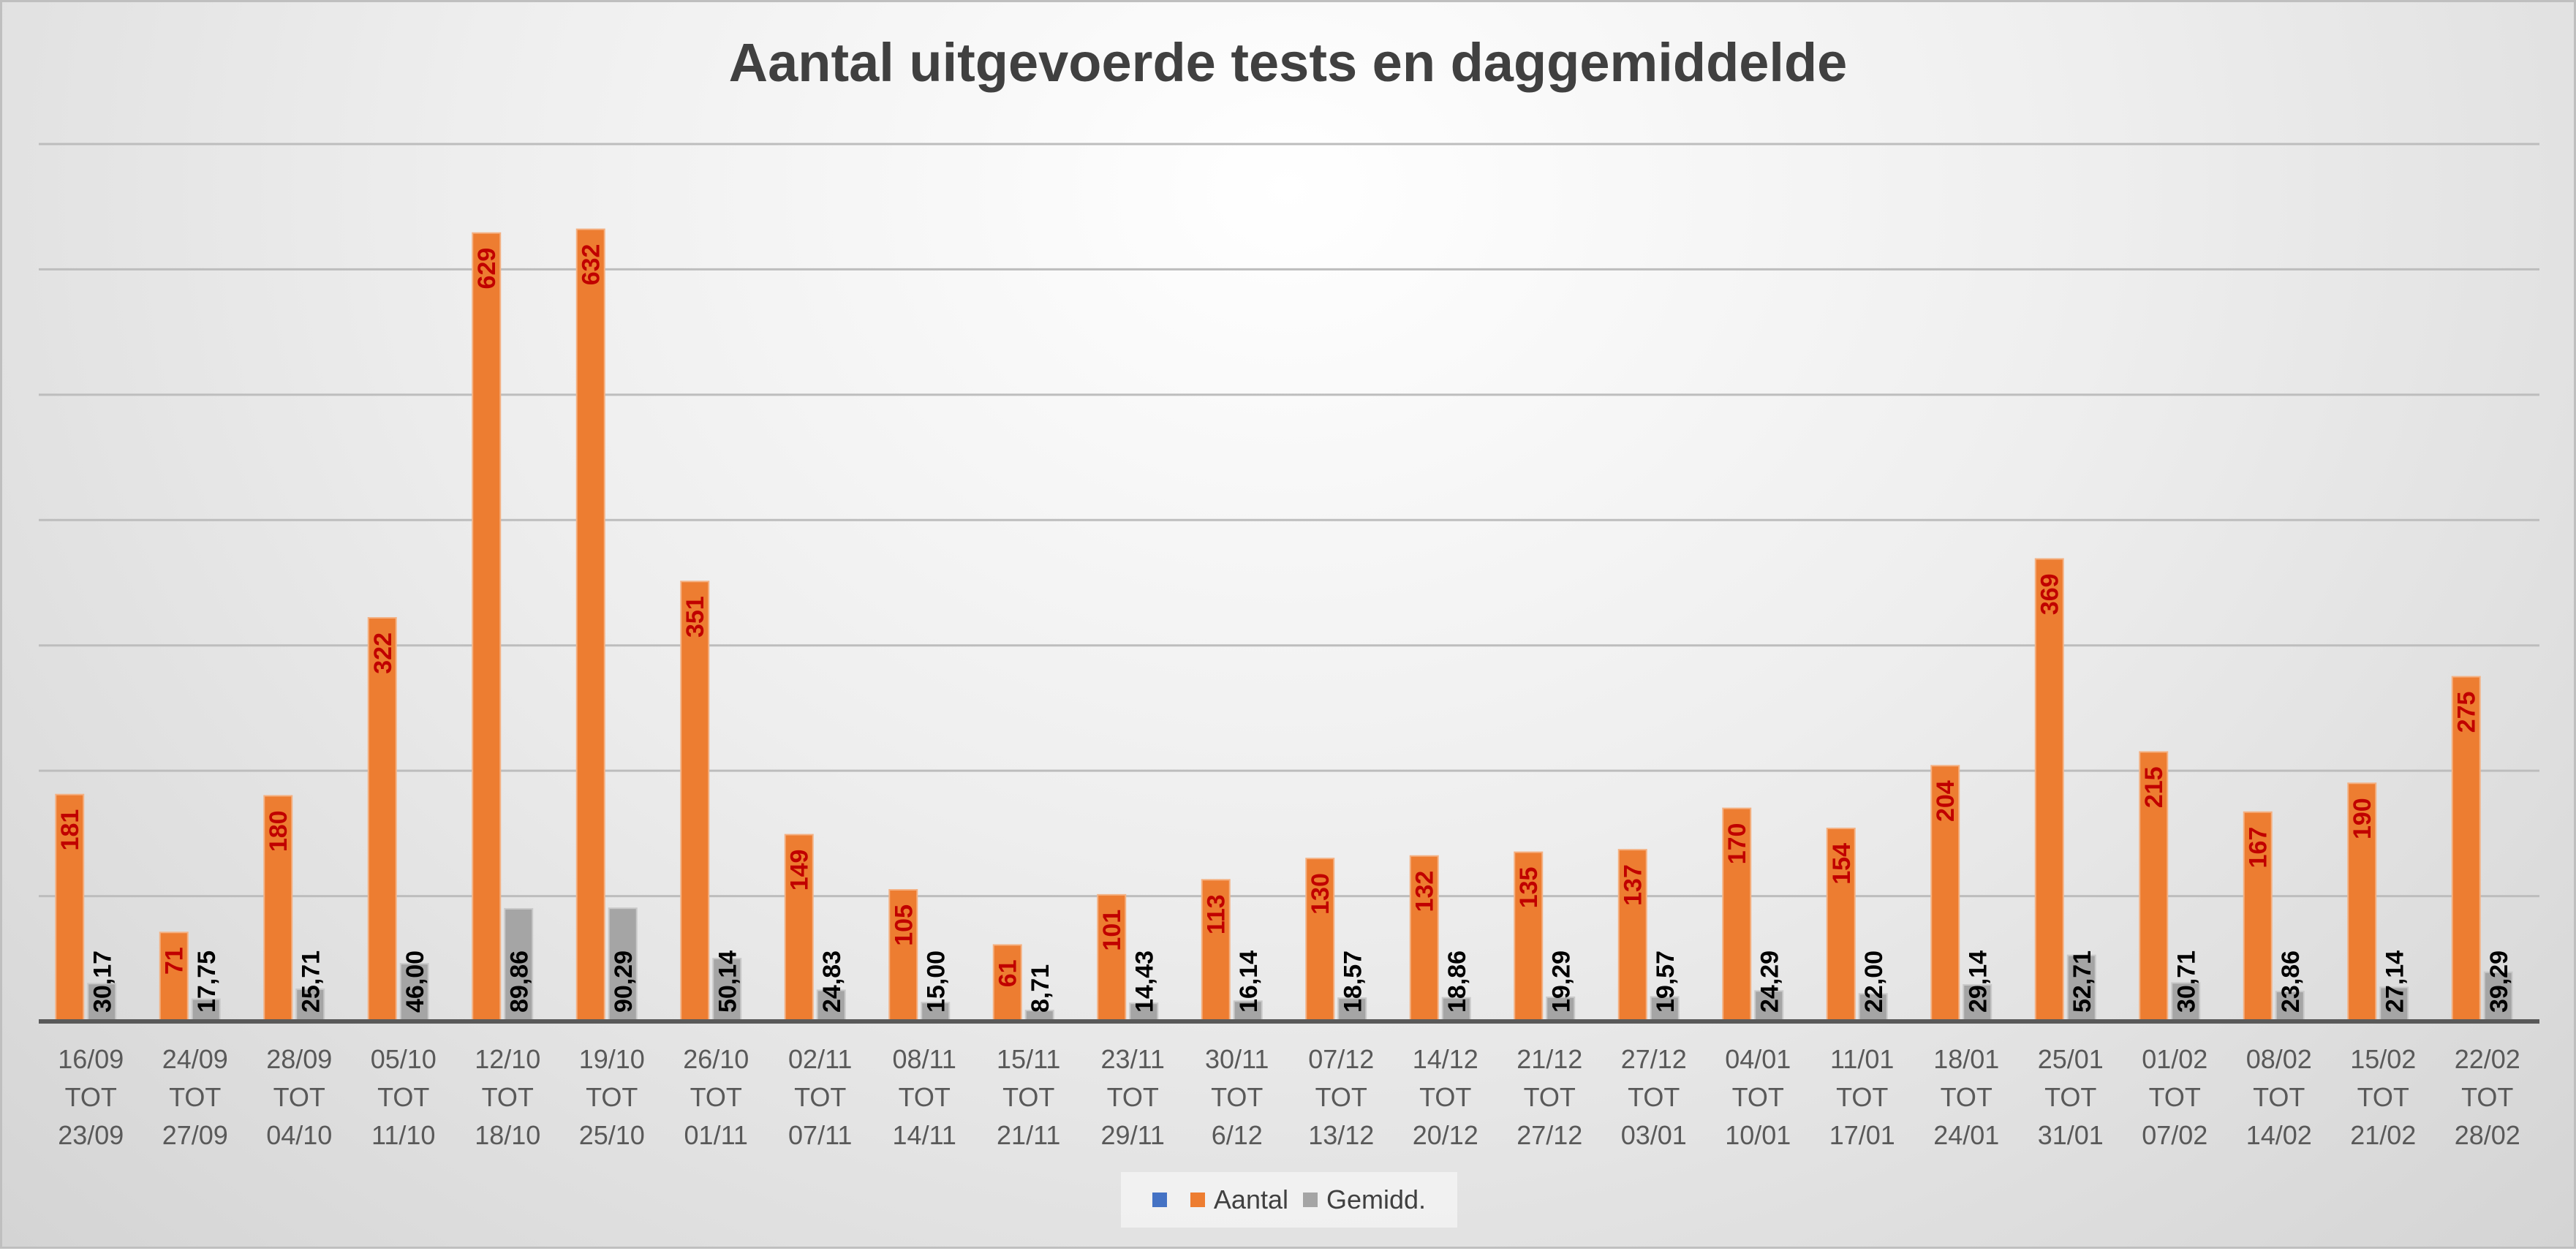 The height and width of the screenshot is (1251, 2576). What do you see at coordinates (2186, 981) in the screenshot?
I see `data-label-gemidd: 30,71` at bounding box center [2186, 981].